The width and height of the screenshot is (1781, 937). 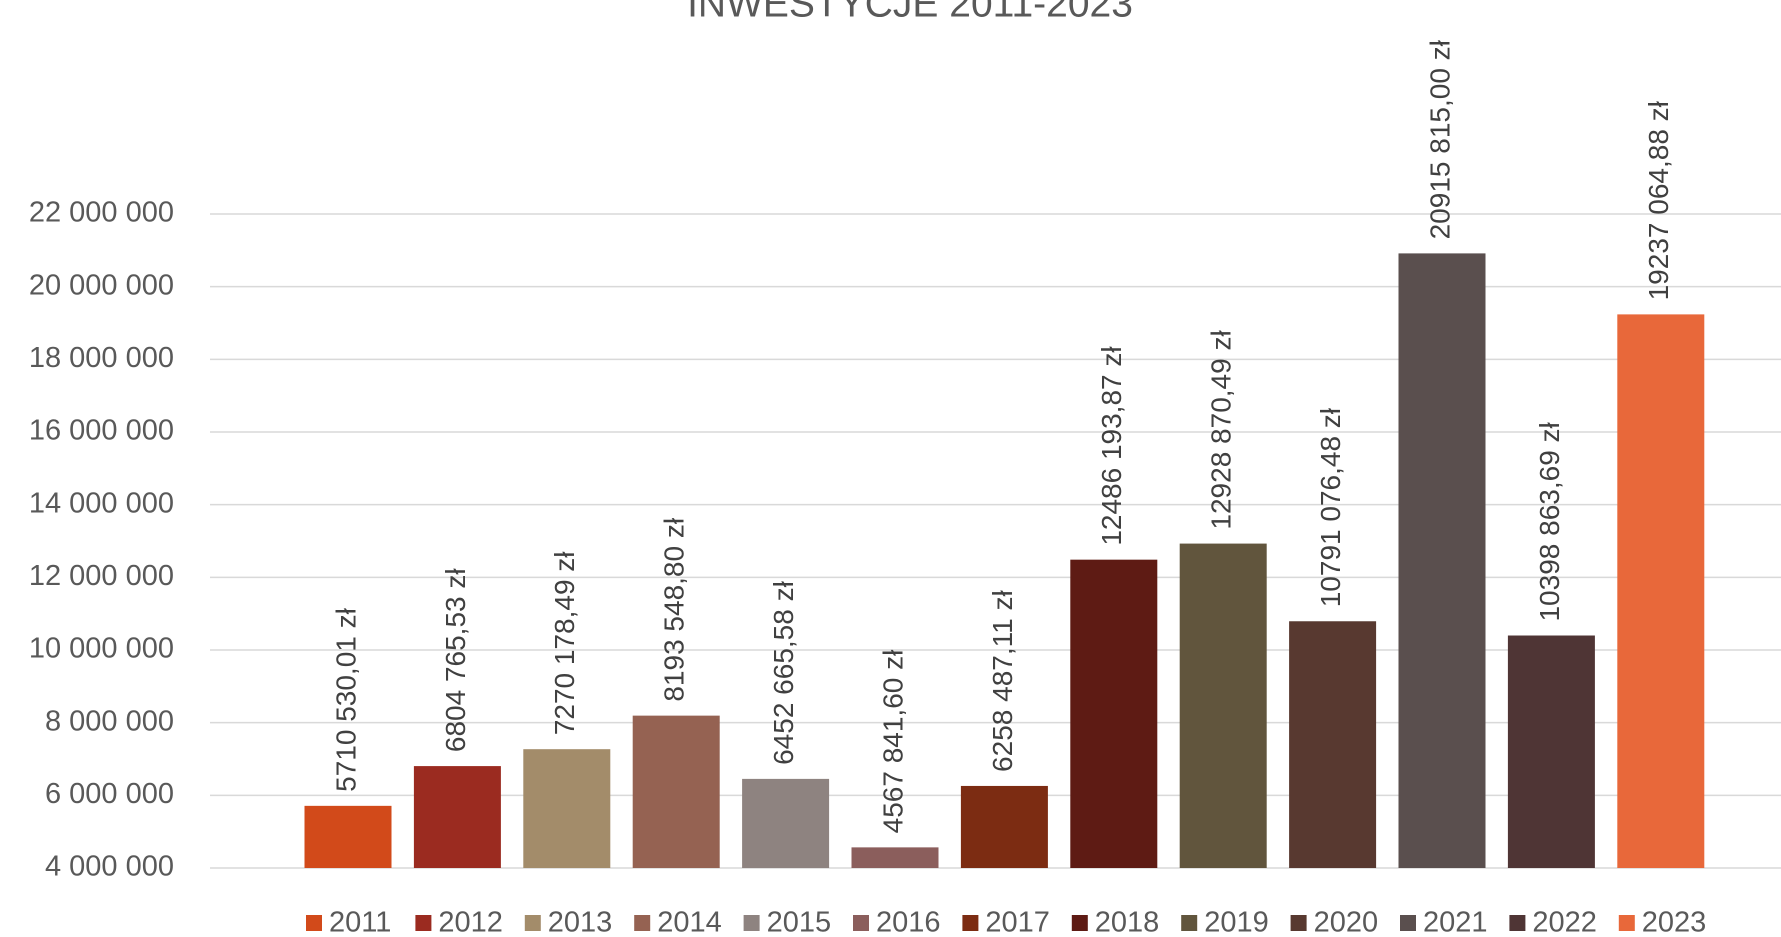 What do you see at coordinates (101, 358) in the screenshot?
I see `y-tick-label: 18 000 000` at bounding box center [101, 358].